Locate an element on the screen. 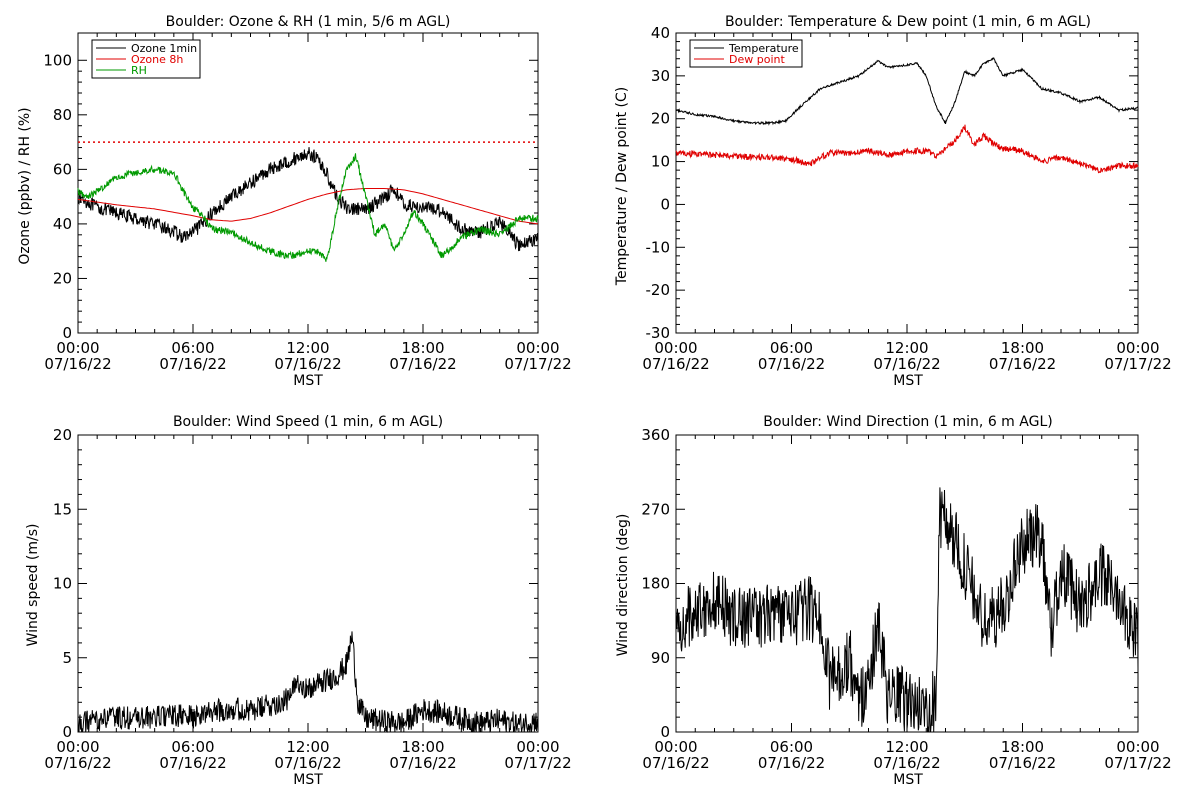 The image size is (1200, 800). y-tick-label: 180 is located at coordinates (655, 584).